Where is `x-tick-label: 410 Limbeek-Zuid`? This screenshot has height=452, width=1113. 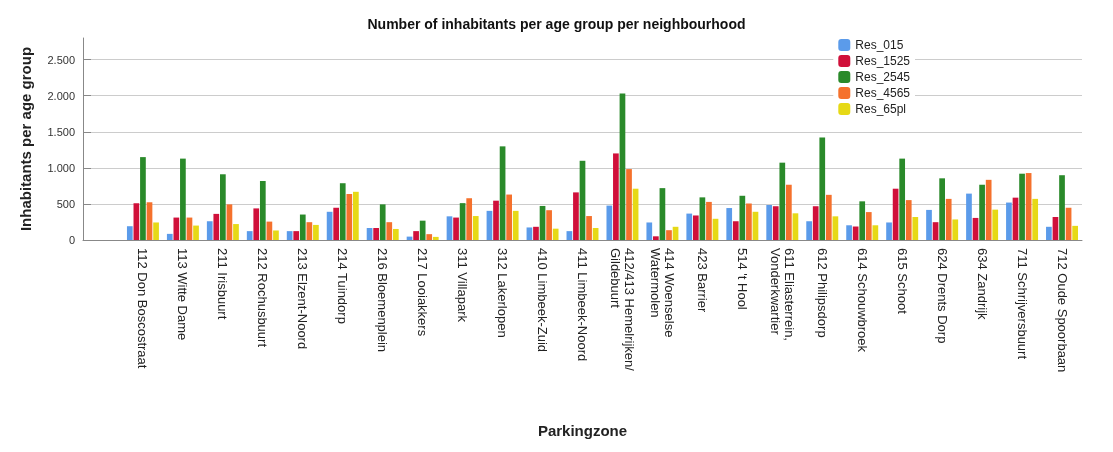
x-tick-label: 410 Limbeek-Zuid is located at coordinates (543, 300).